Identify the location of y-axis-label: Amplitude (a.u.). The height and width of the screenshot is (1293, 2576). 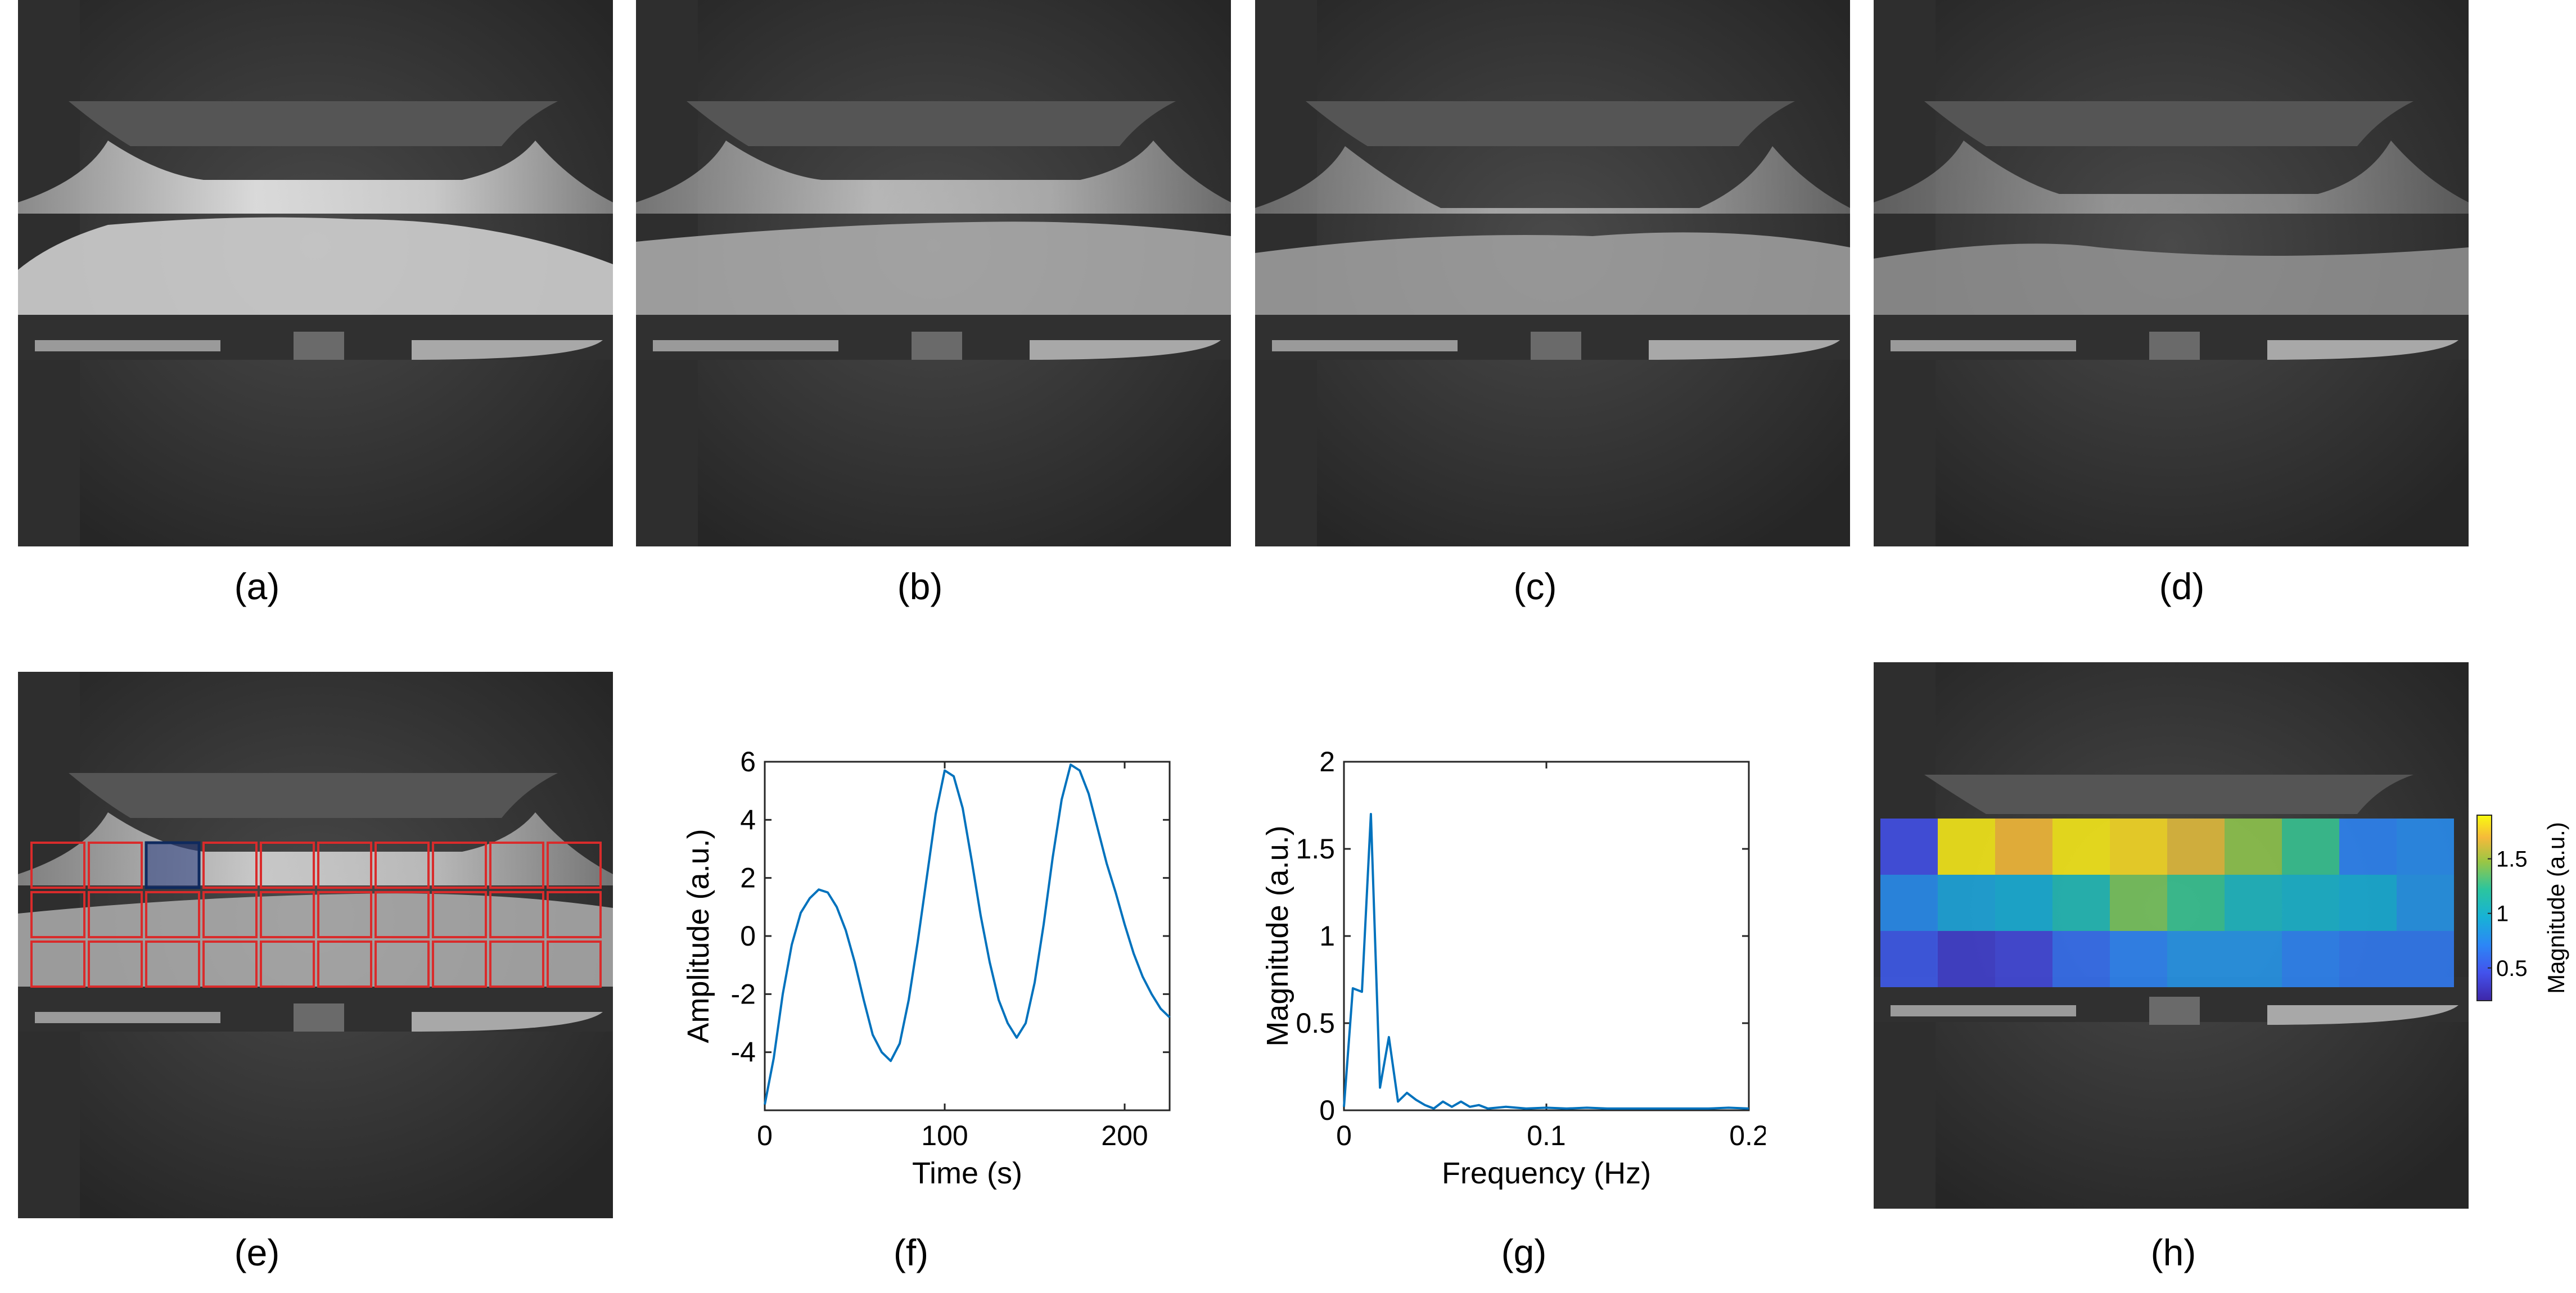
(698, 936).